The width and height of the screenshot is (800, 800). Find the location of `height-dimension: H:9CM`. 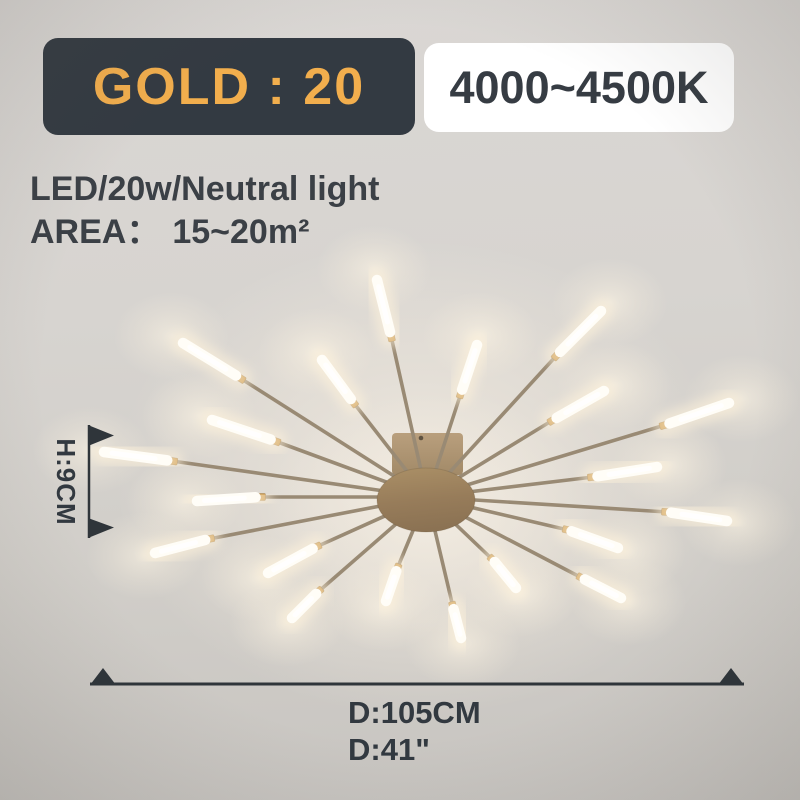

height-dimension: H:9CM is located at coordinates (82, 481).